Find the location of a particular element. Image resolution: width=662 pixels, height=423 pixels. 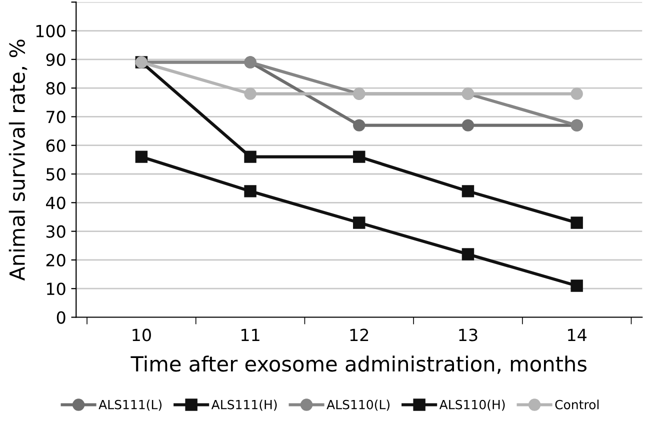

y-tick-label: 70 is located at coordinates (56, 117).